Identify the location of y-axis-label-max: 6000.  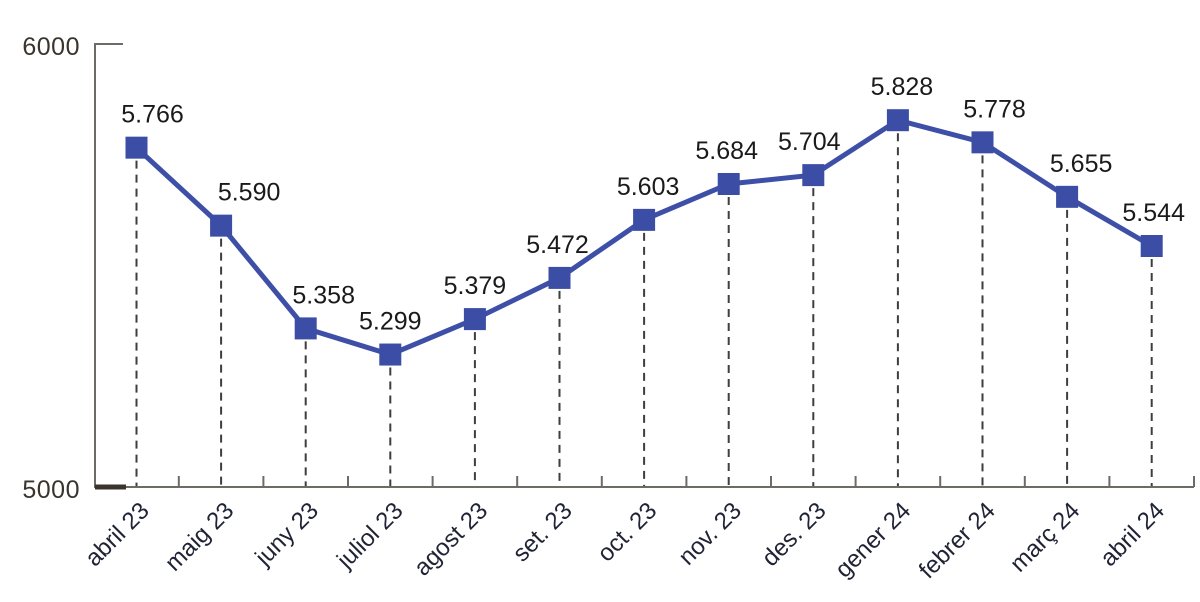
(51, 47).